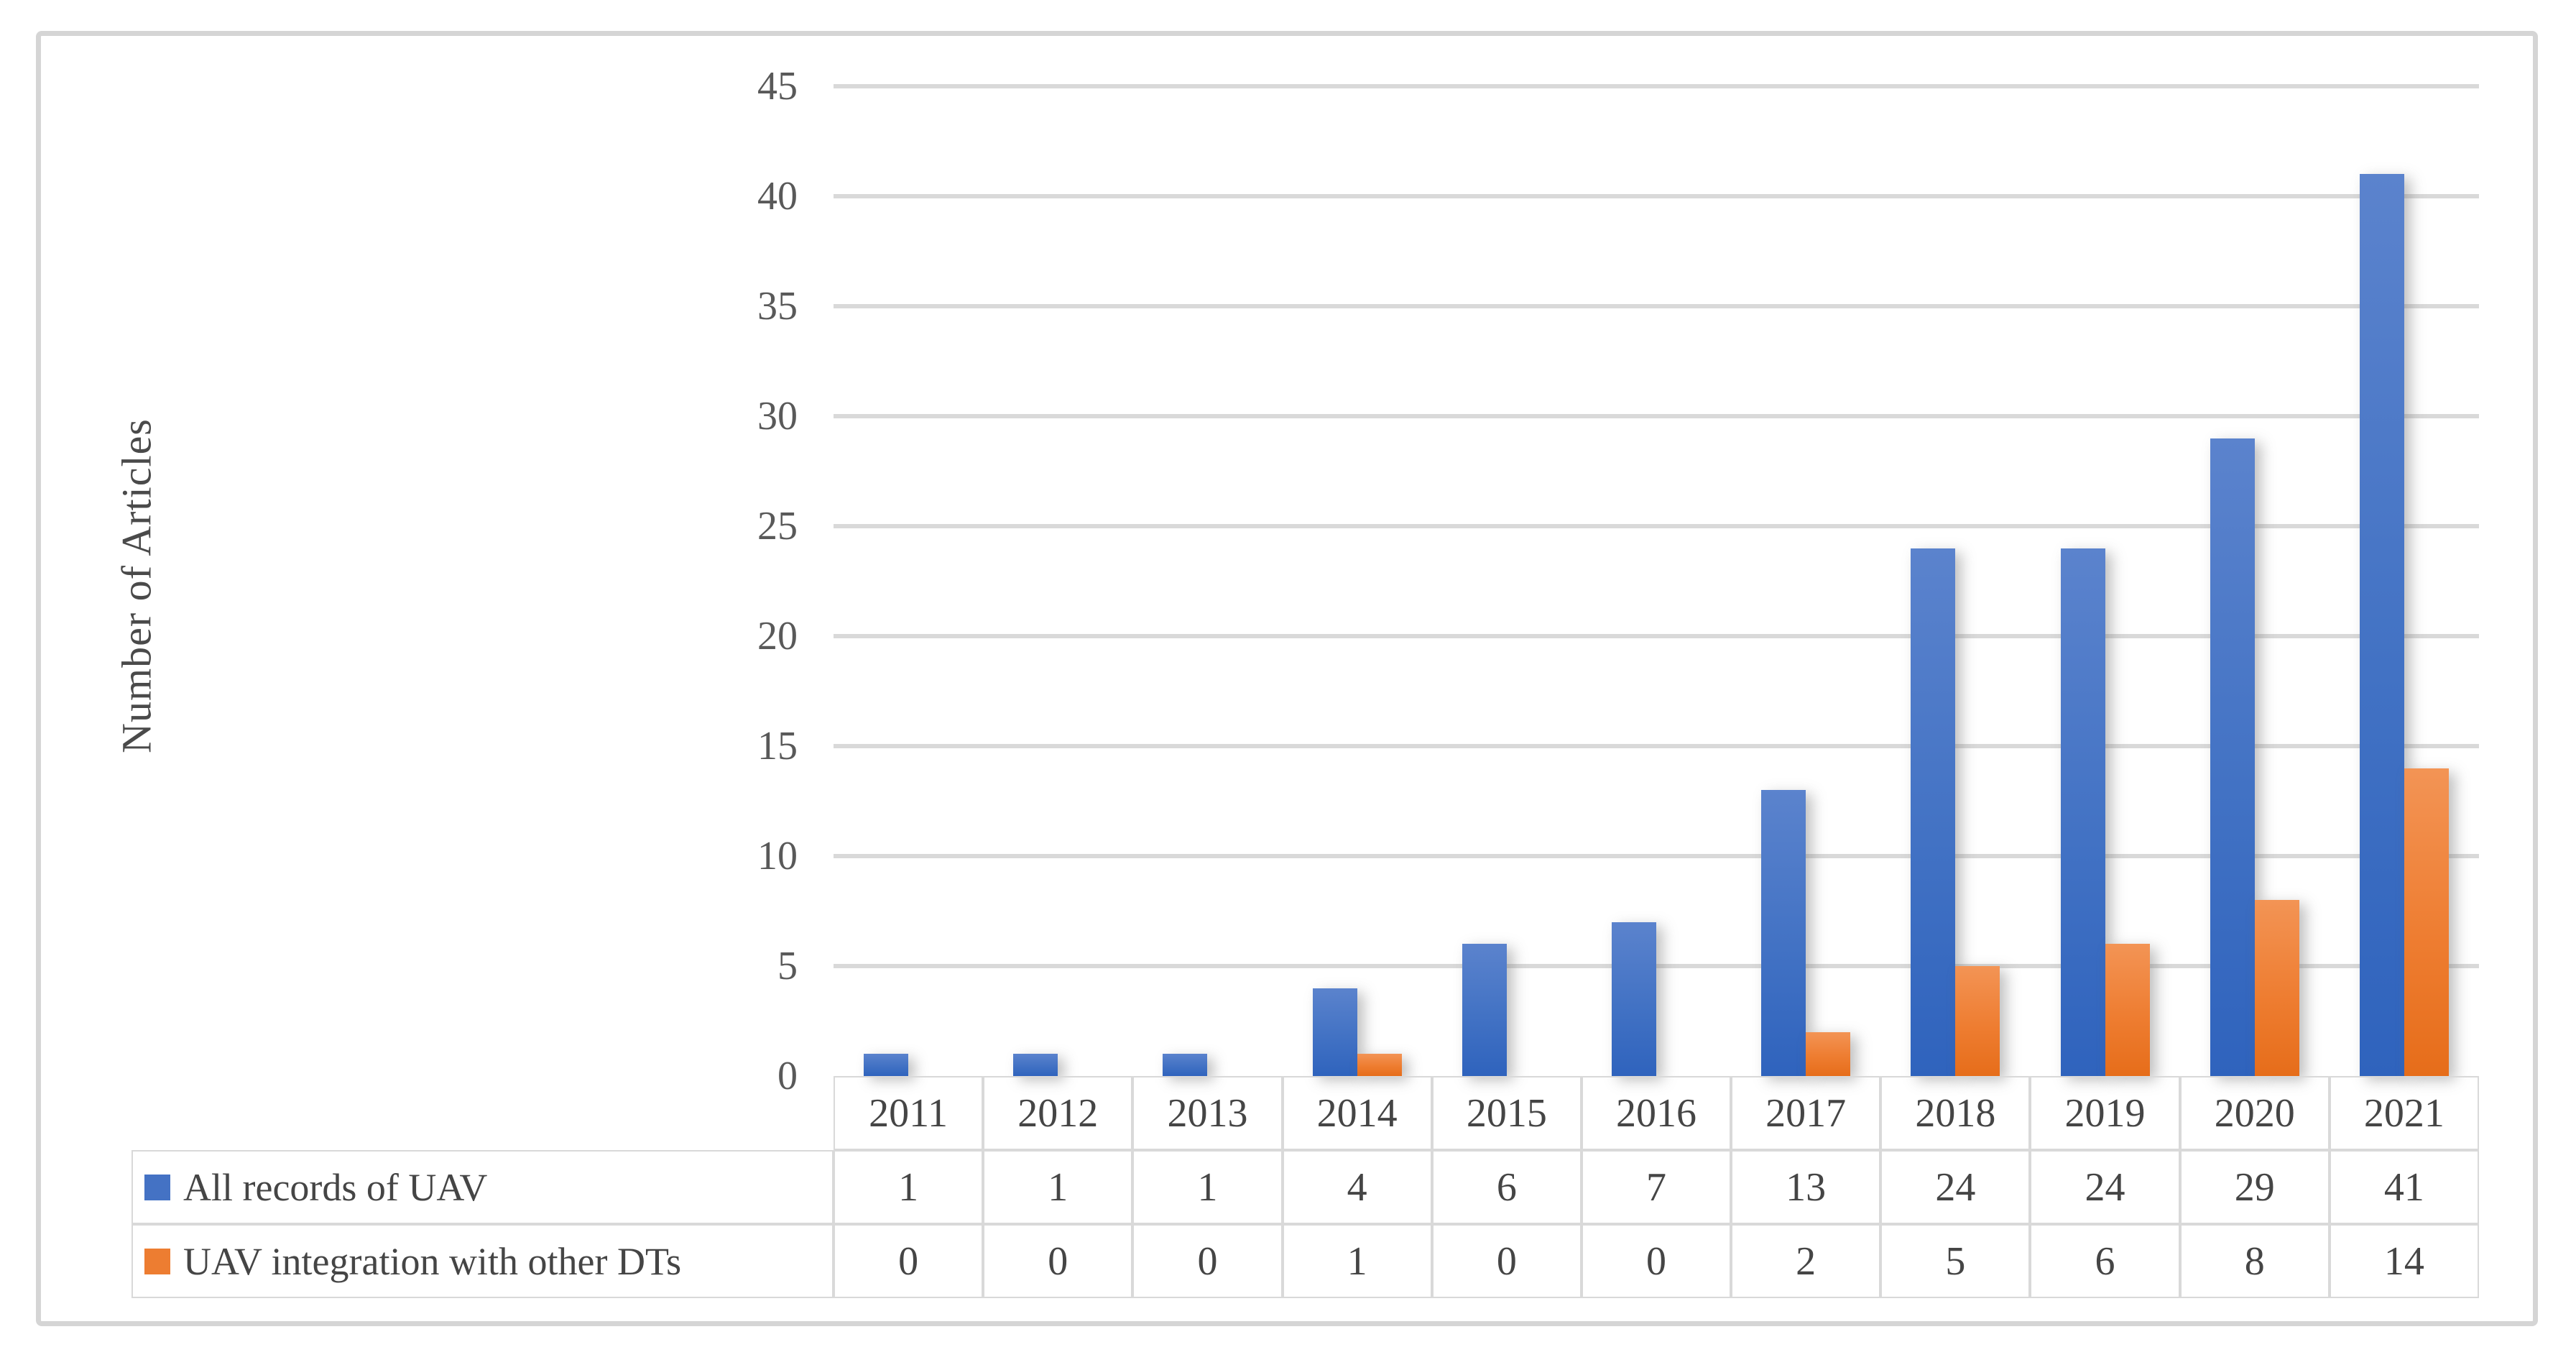  Describe the element at coordinates (1379, 1065) in the screenshot. I see `bar-uav-integration-with-other-dts-2014` at that location.